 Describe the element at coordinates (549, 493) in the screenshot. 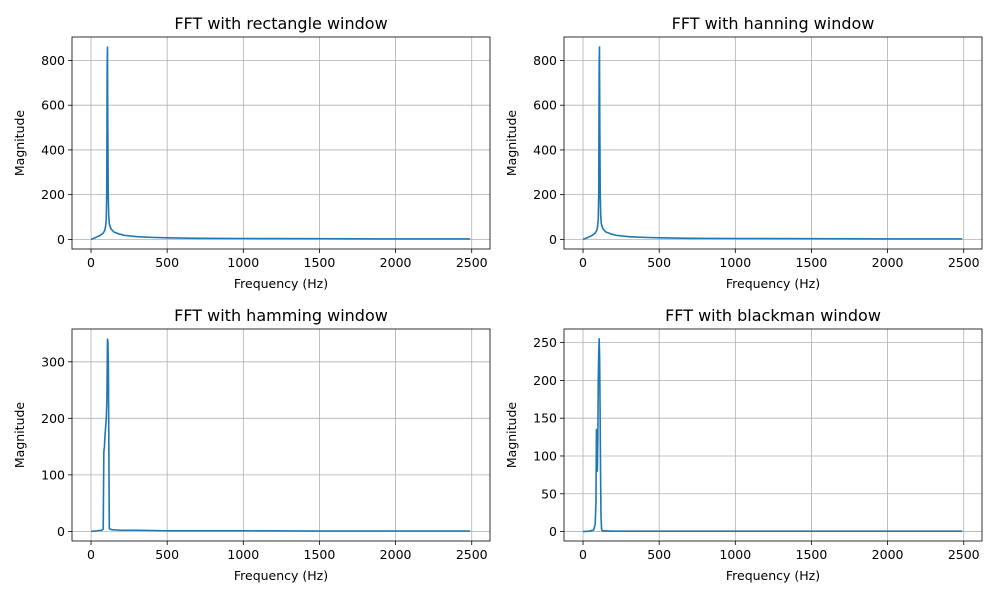

I see `y-tick-label: 50` at that location.